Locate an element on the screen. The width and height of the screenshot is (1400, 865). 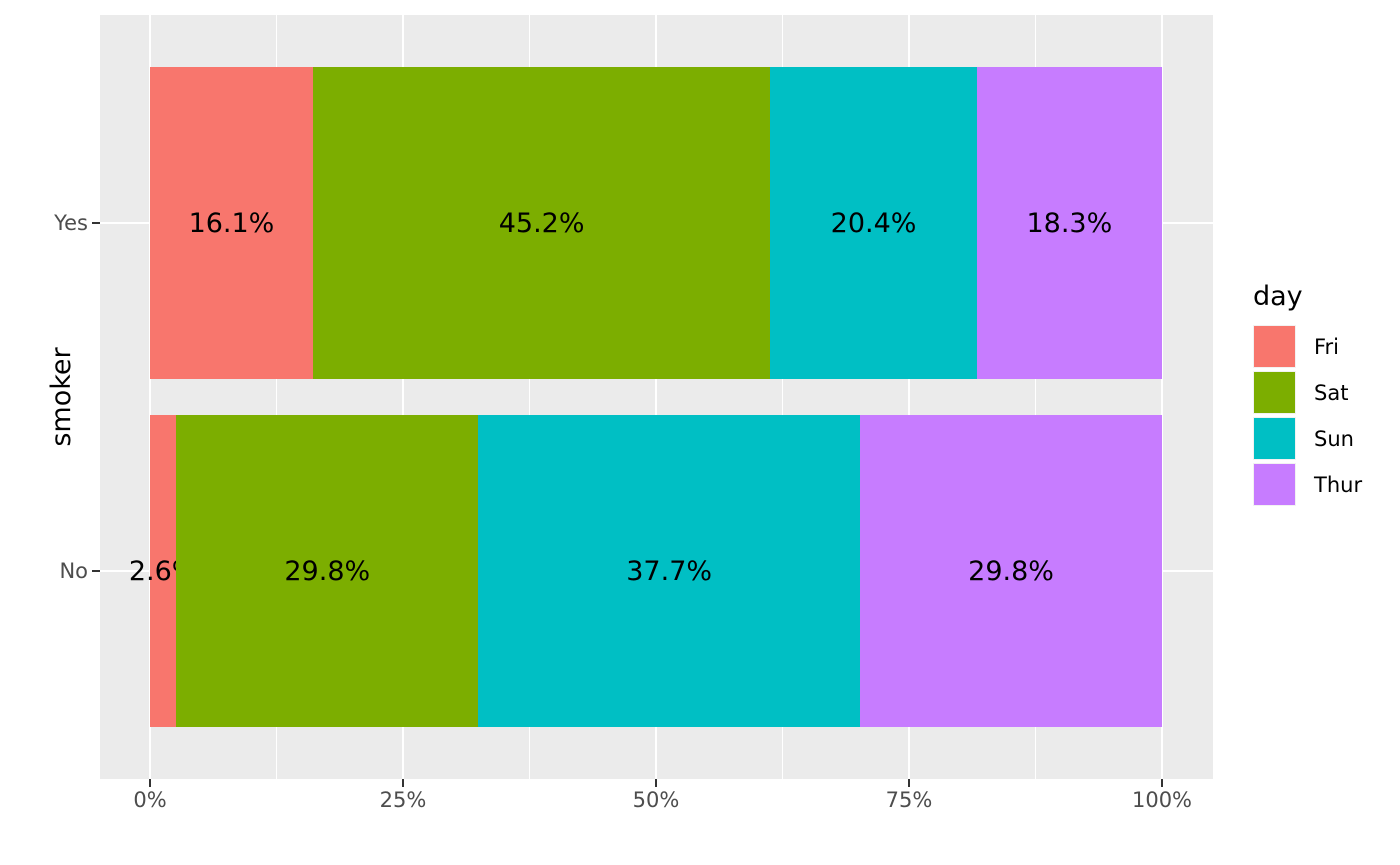
bar-segment-label: 20.4% is located at coordinates (873, 223).